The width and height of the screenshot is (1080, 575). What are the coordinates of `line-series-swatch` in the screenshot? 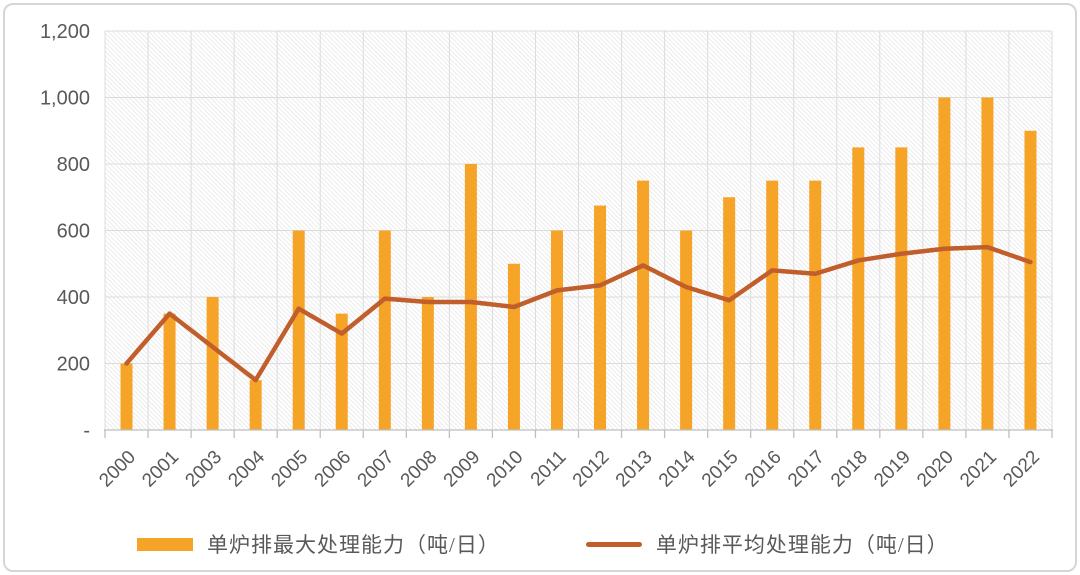 It's located at (613, 544).